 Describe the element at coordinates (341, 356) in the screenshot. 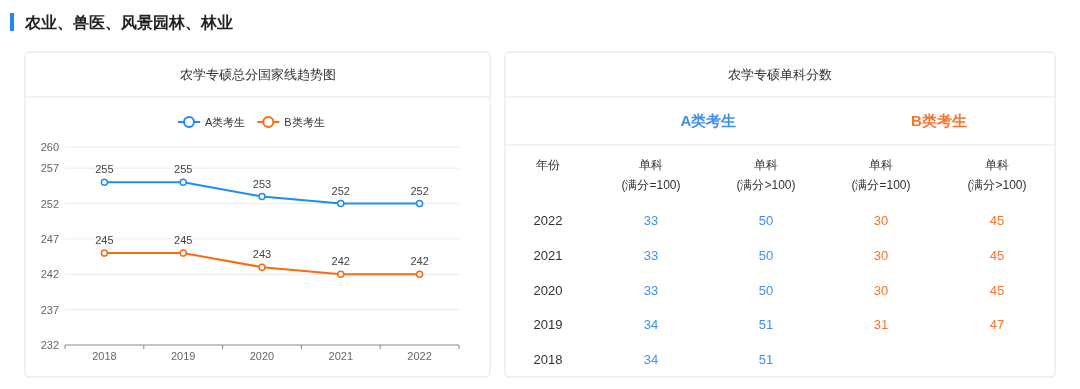

I see `x-tick-label: 2021` at that location.